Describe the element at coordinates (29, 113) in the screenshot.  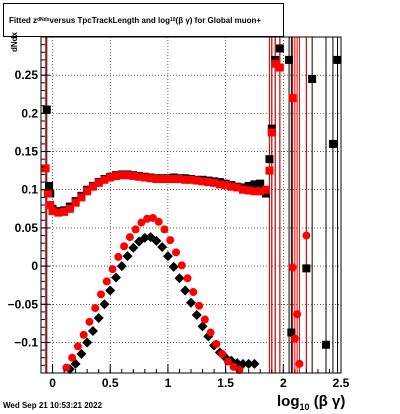
I see `y-tick-label: 0.2` at that location.